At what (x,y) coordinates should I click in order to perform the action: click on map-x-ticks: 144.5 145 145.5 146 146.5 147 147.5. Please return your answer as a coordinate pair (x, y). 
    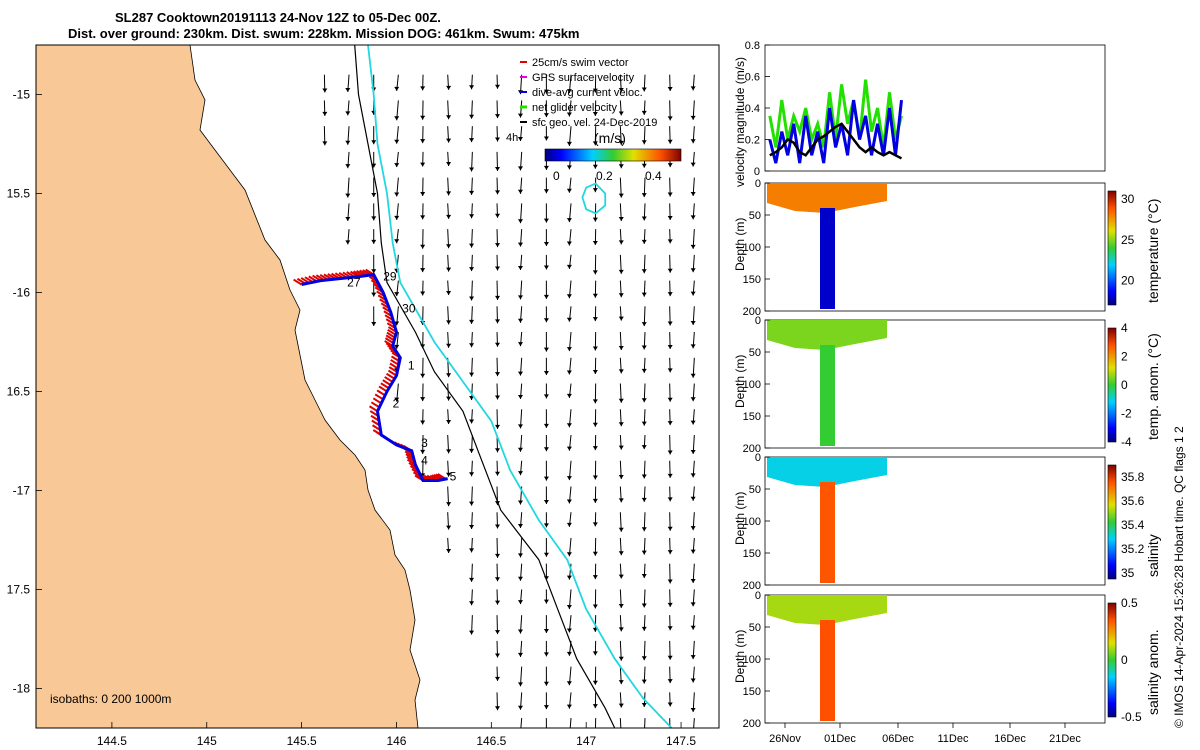
    Looking at the image, I should click on (396, 735).